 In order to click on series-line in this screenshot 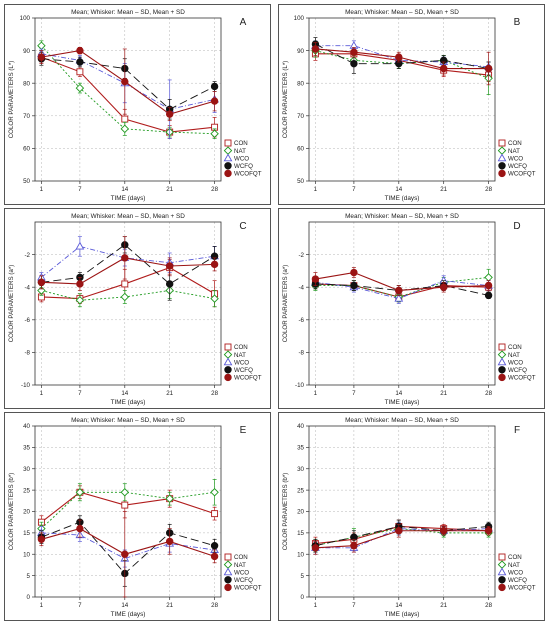, I will do `click(128, 261)`.